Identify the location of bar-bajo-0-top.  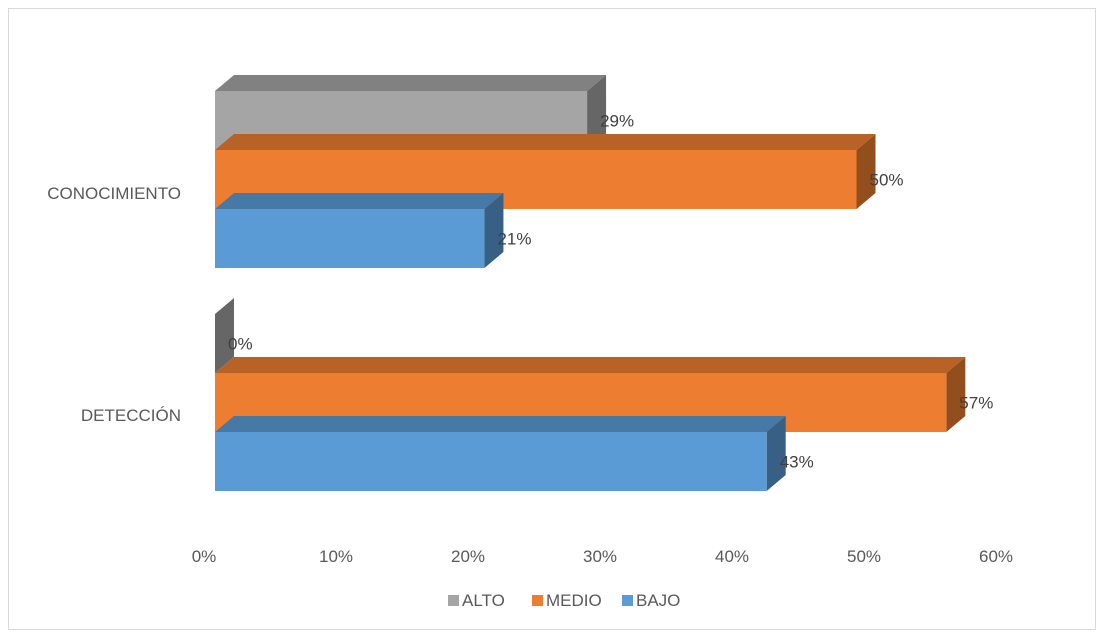
(359, 201).